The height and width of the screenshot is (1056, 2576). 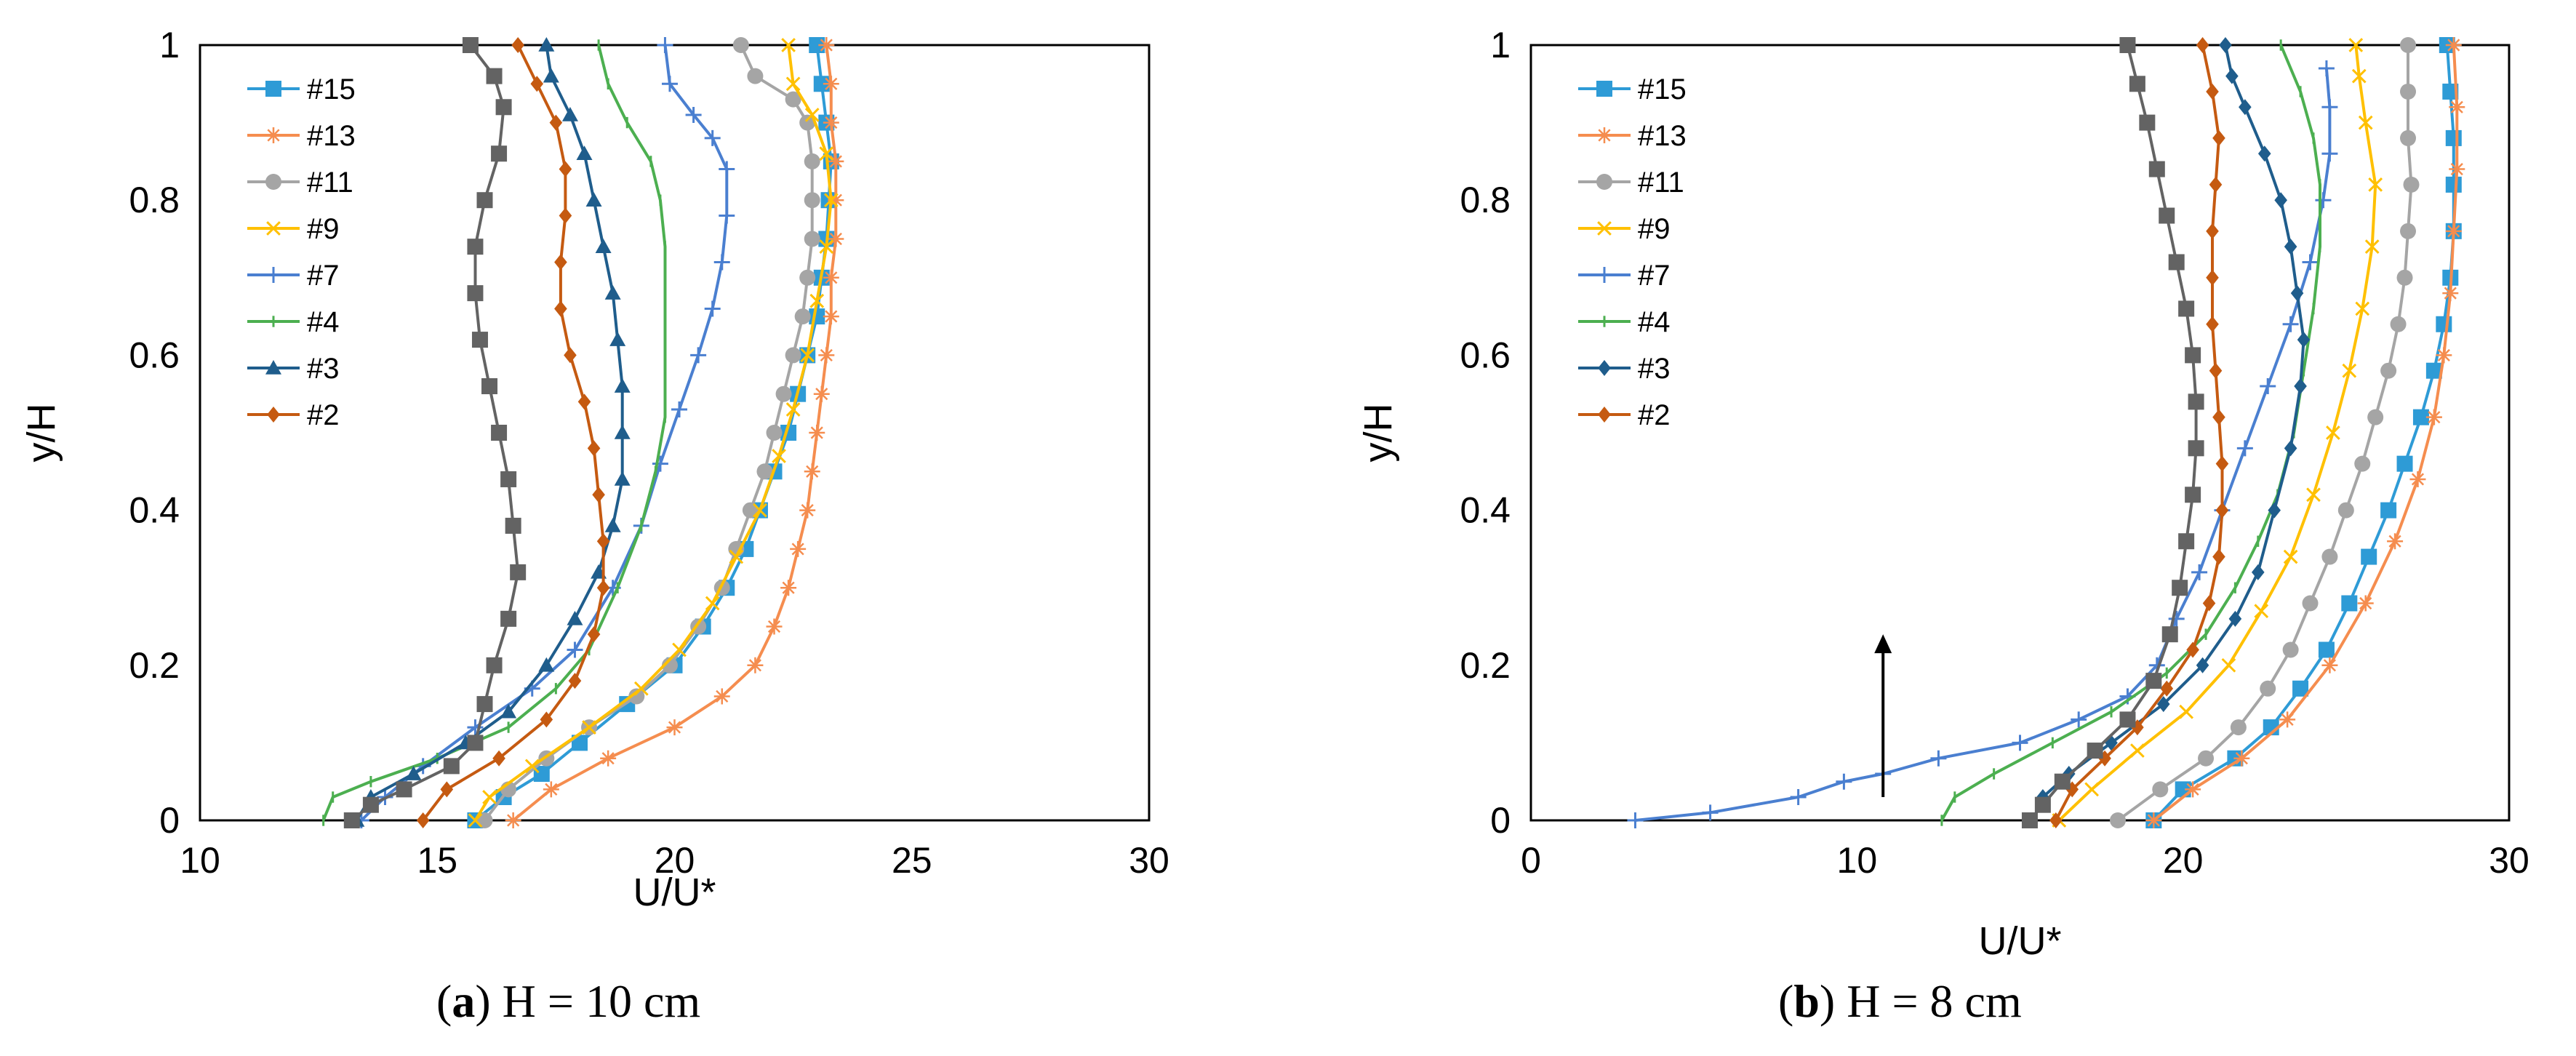 I want to click on legend-item: #9, so click(x=293, y=229).